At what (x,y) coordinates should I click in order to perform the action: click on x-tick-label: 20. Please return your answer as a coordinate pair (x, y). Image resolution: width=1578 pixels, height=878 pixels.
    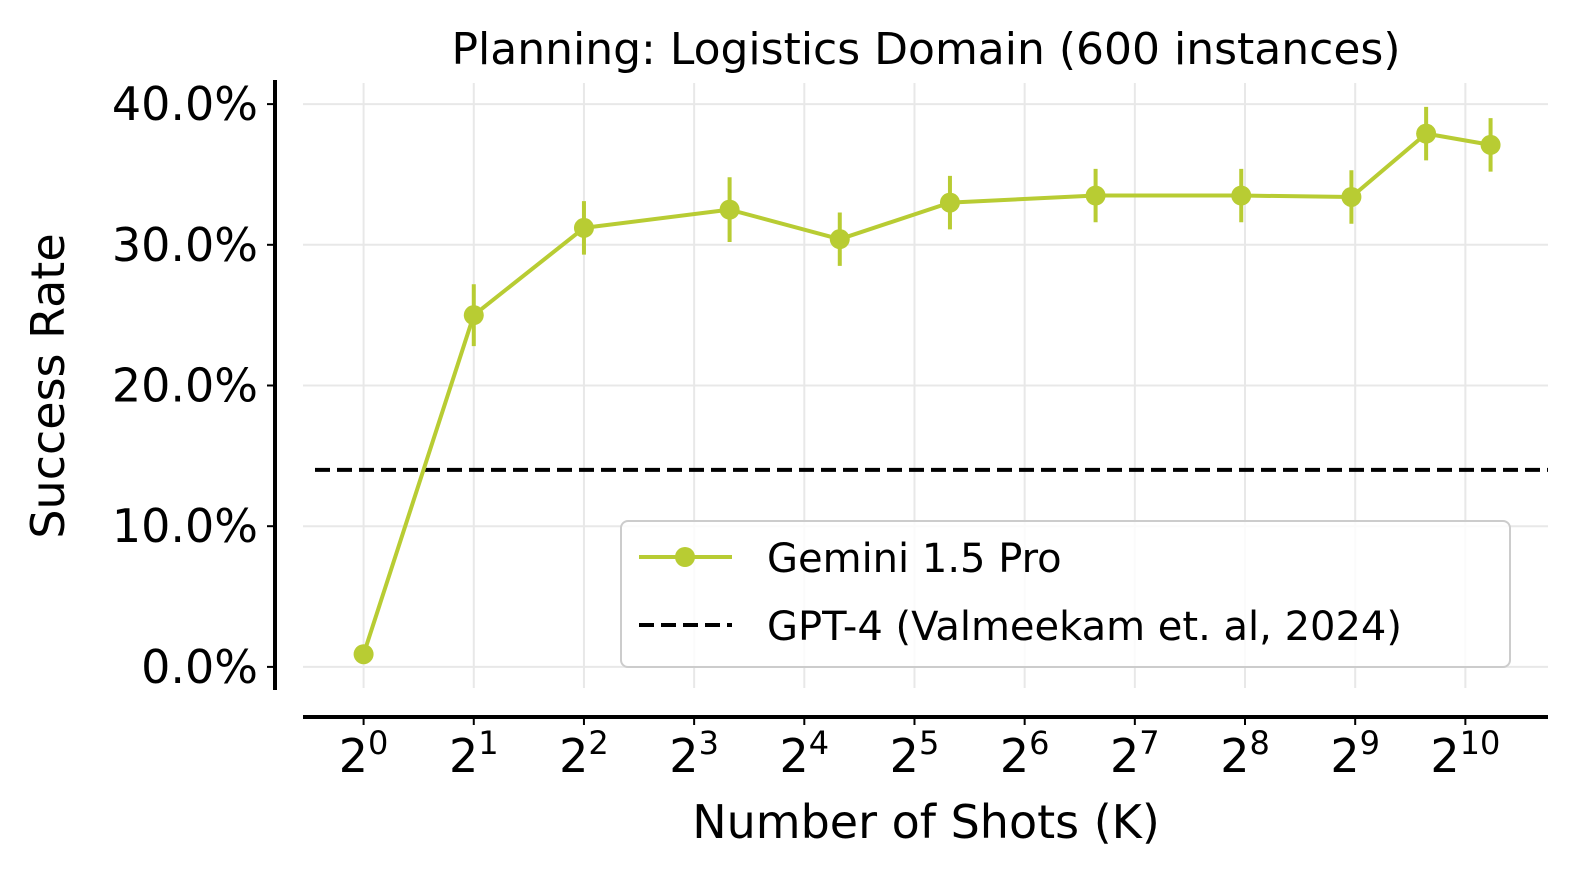
    Looking at the image, I should click on (364, 753).